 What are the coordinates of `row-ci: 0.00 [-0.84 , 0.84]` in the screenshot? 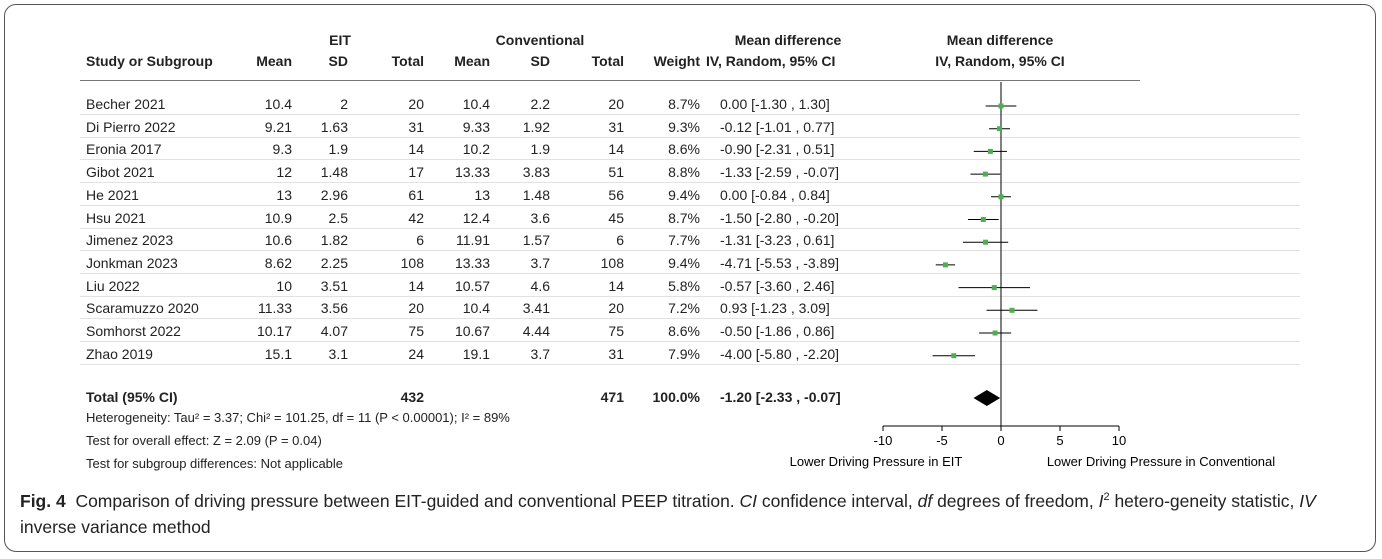 It's located at (775, 194).